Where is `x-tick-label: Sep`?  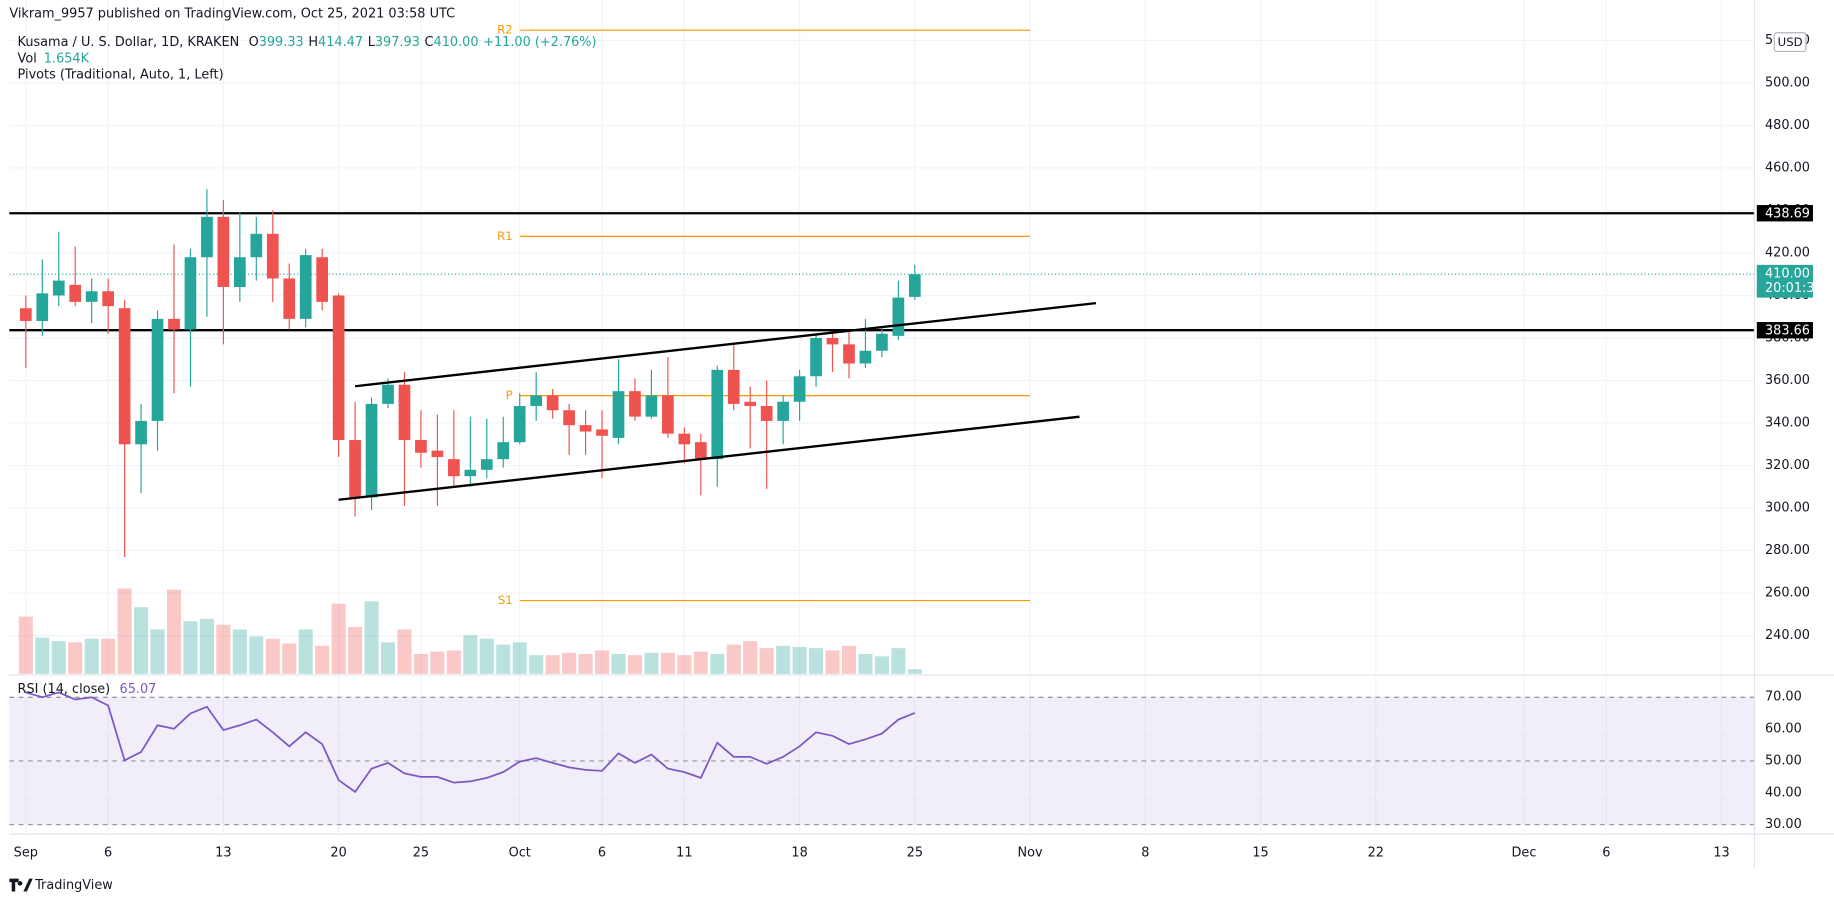 x-tick-label: Sep is located at coordinates (26, 852).